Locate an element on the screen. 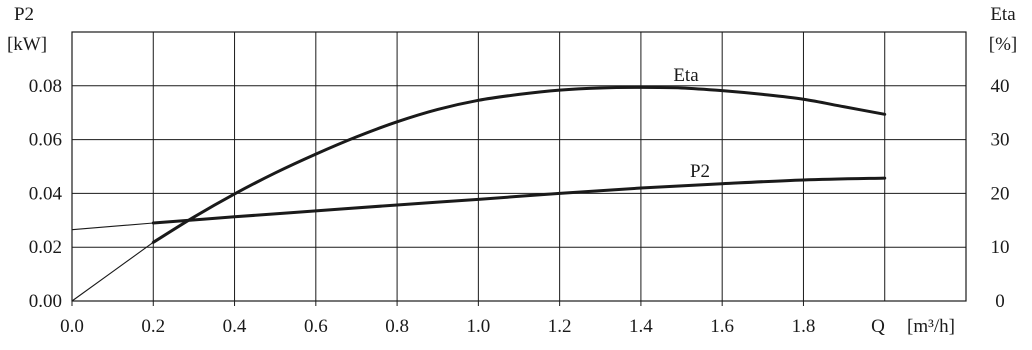 The width and height of the screenshot is (1032, 350). series-label-eta: Eta is located at coordinates (686, 75).